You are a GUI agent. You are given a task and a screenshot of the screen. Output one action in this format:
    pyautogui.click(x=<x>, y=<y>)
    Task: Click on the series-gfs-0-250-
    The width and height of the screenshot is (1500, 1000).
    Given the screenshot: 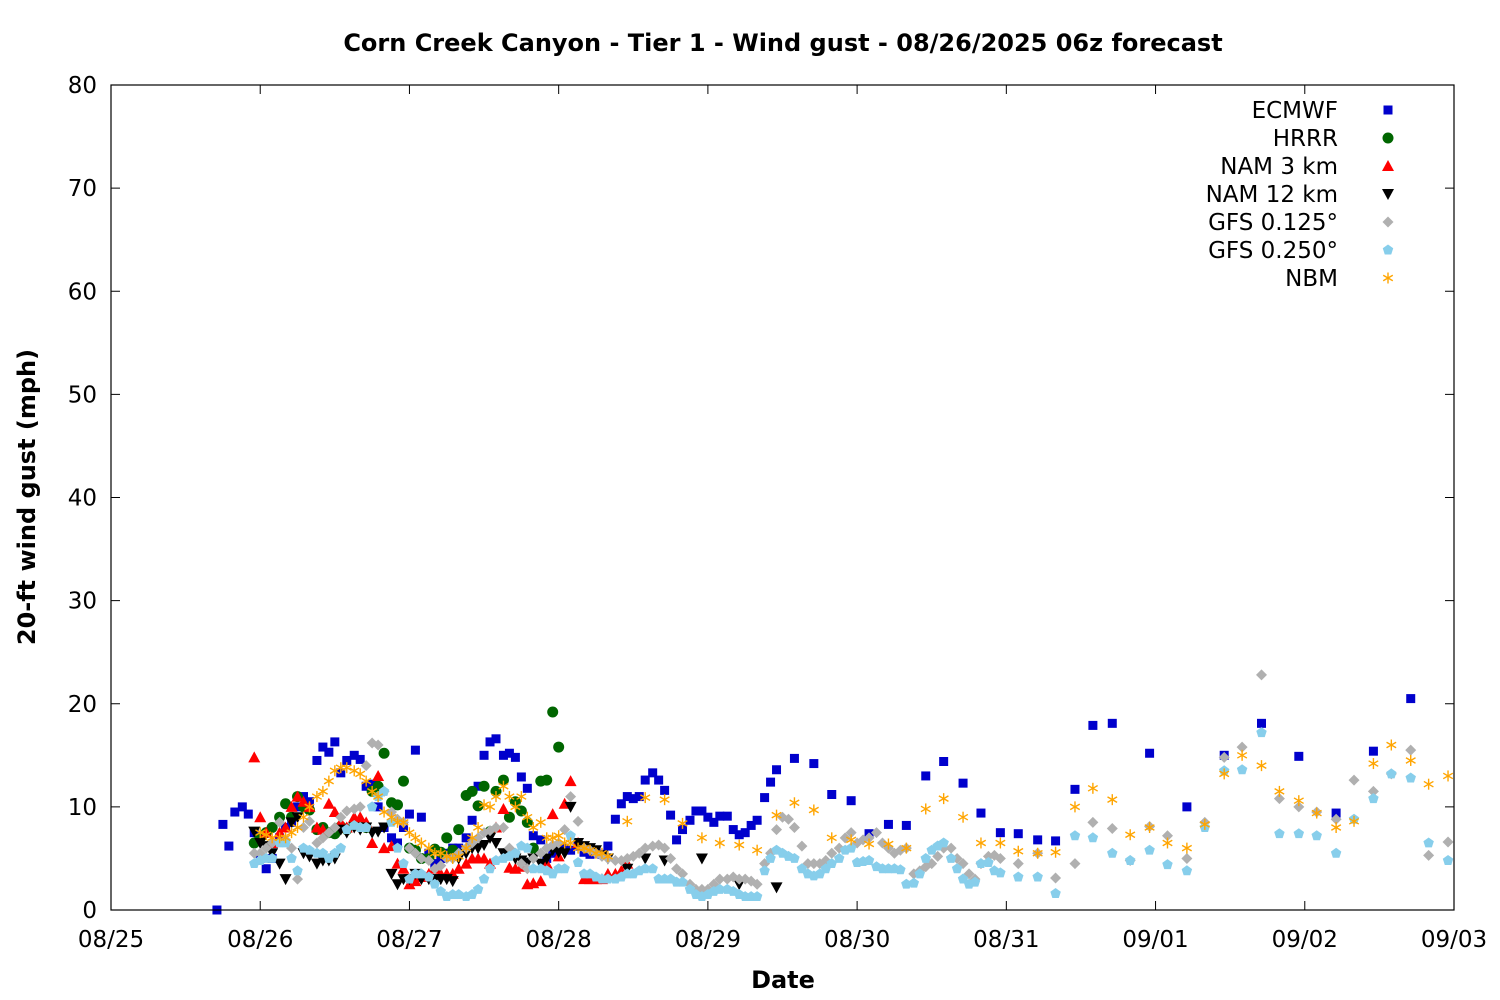 What is the action you would take?
    pyautogui.click(x=851, y=814)
    